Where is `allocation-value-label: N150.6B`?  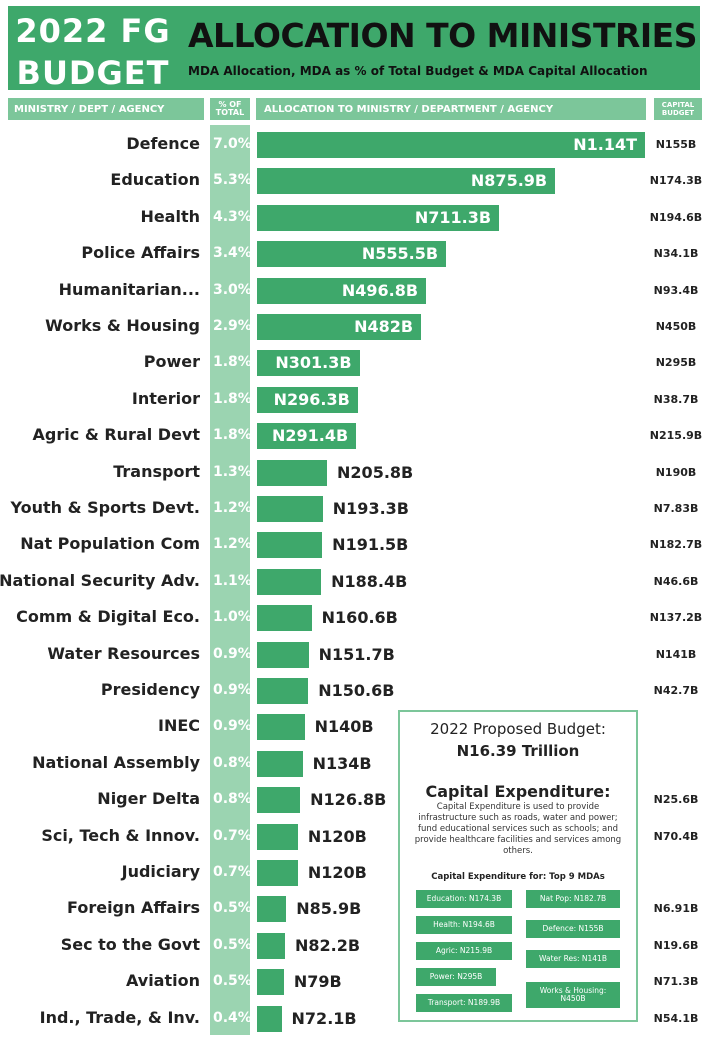 allocation-value-label: N150.6B is located at coordinates (356, 690).